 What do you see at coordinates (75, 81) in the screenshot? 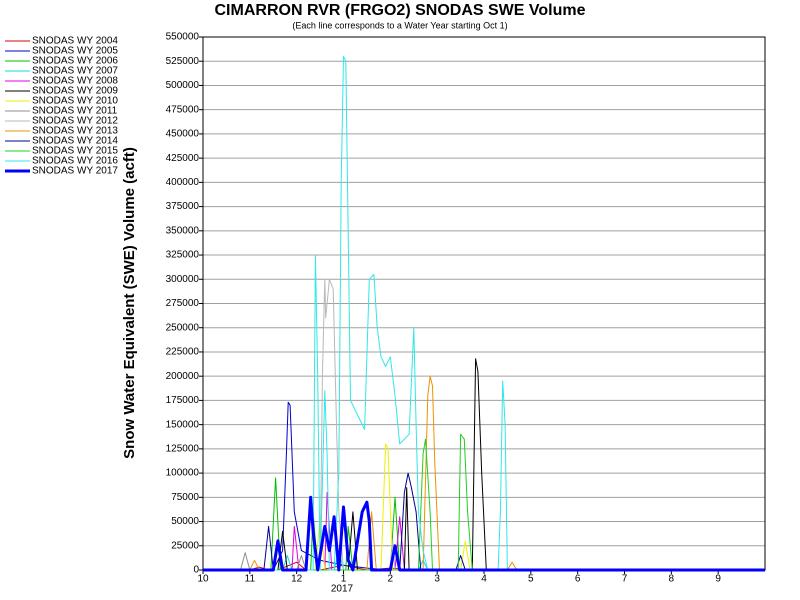
I see `legend-label: SNODAS WY 2008` at bounding box center [75, 81].